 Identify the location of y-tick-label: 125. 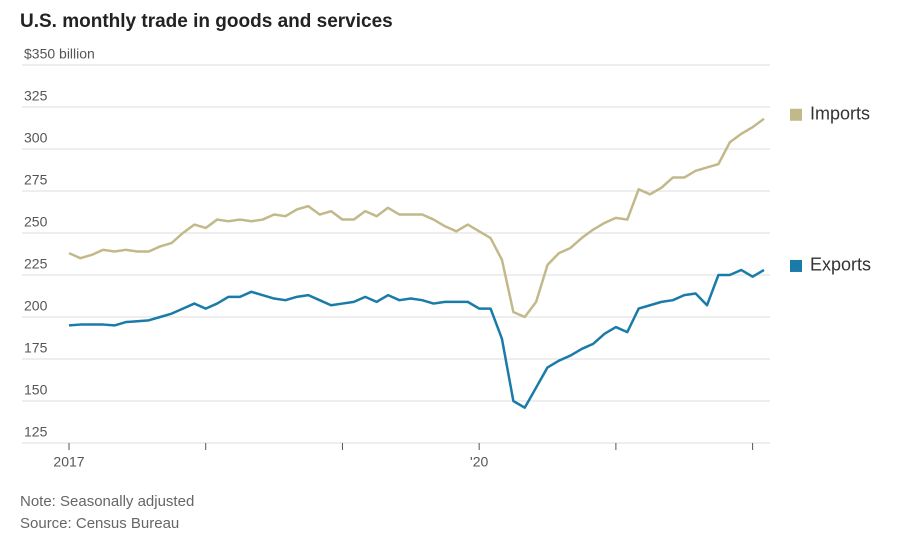
(36, 432).